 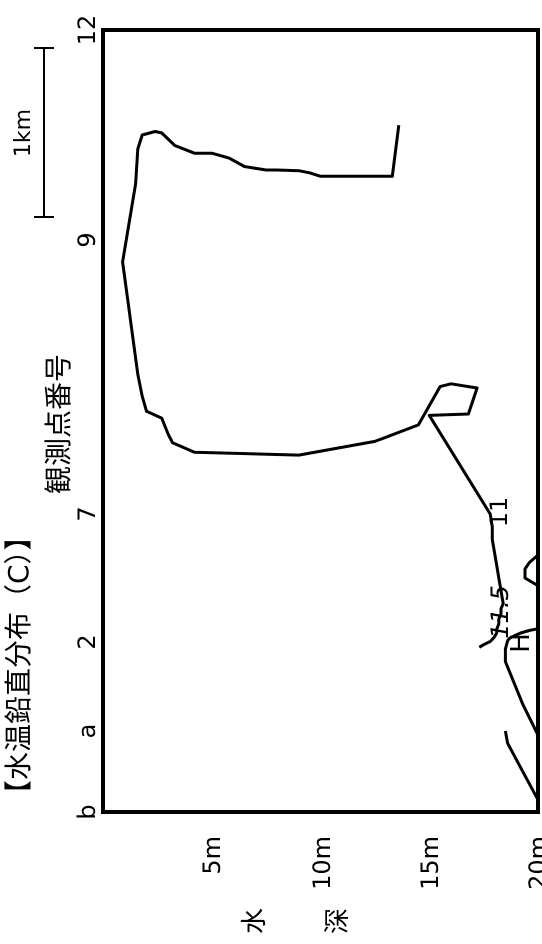 What do you see at coordinates (87, 513) in the screenshot?
I see `x-tick-7: 7` at bounding box center [87, 513].